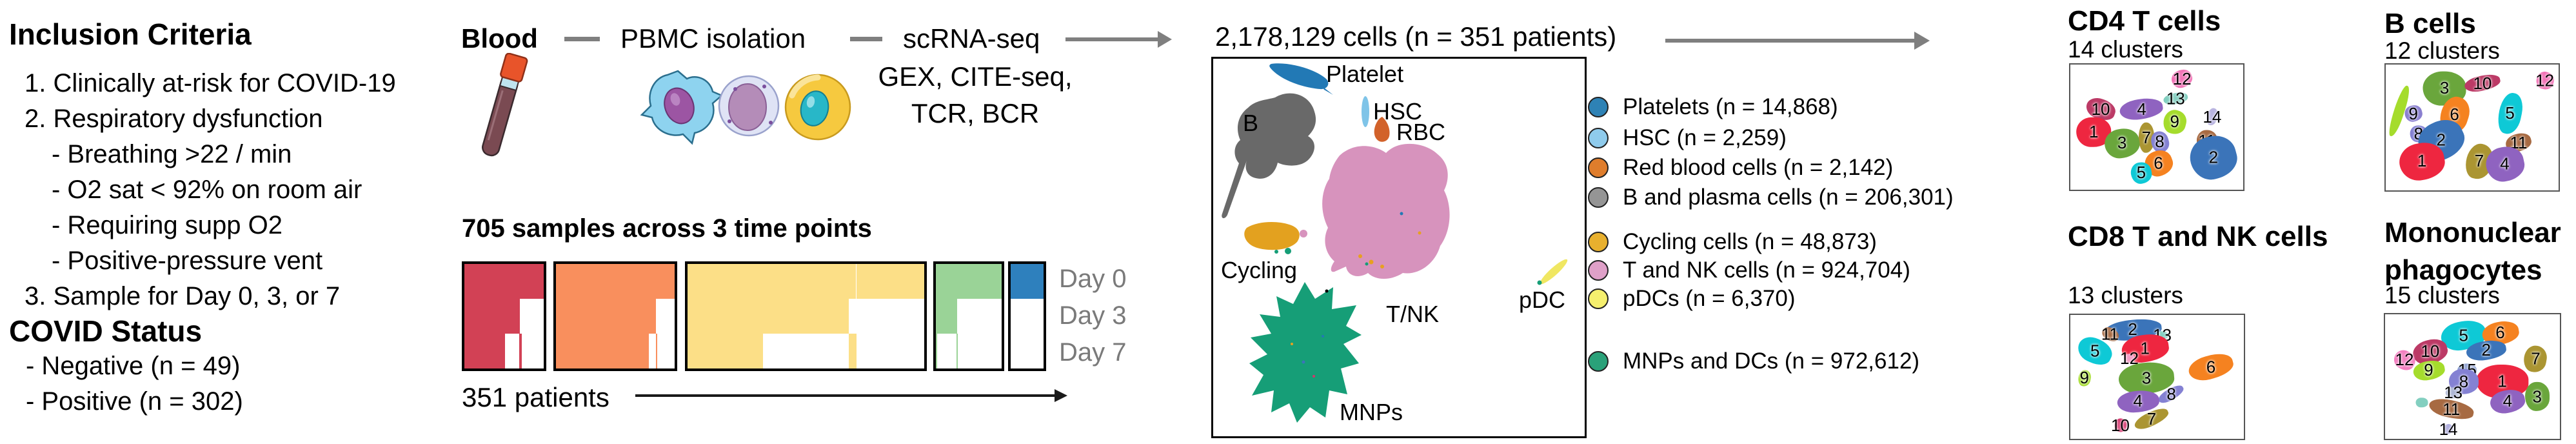 The height and width of the screenshot is (444, 2576). What do you see at coordinates (1272, 235) in the screenshot?
I see `cycling-cluster` at bounding box center [1272, 235].